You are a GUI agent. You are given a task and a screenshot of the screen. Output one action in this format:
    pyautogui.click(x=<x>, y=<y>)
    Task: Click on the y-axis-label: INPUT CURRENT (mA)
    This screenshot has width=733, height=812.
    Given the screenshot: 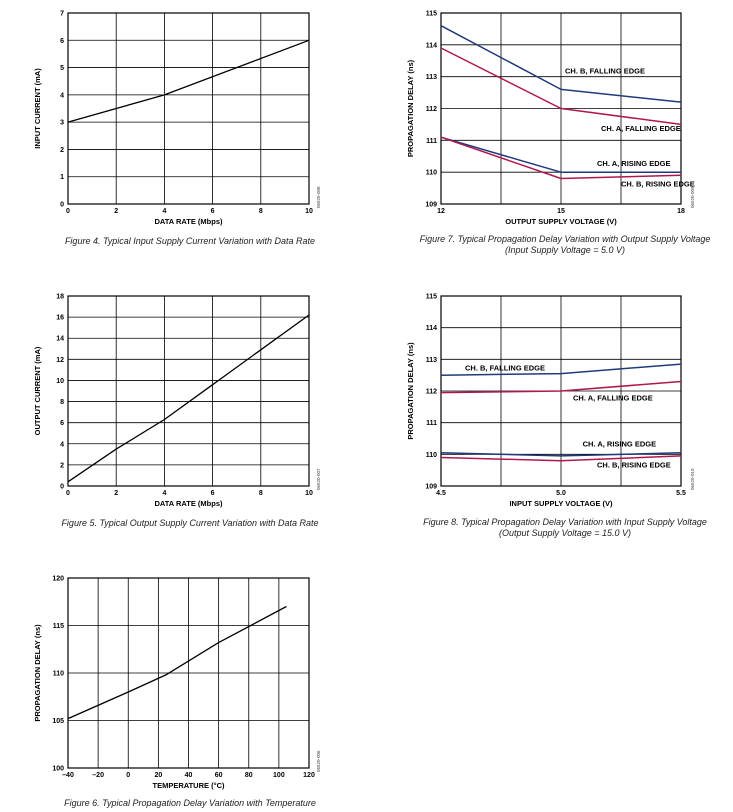 What is the action you would take?
    pyautogui.click(x=37, y=108)
    